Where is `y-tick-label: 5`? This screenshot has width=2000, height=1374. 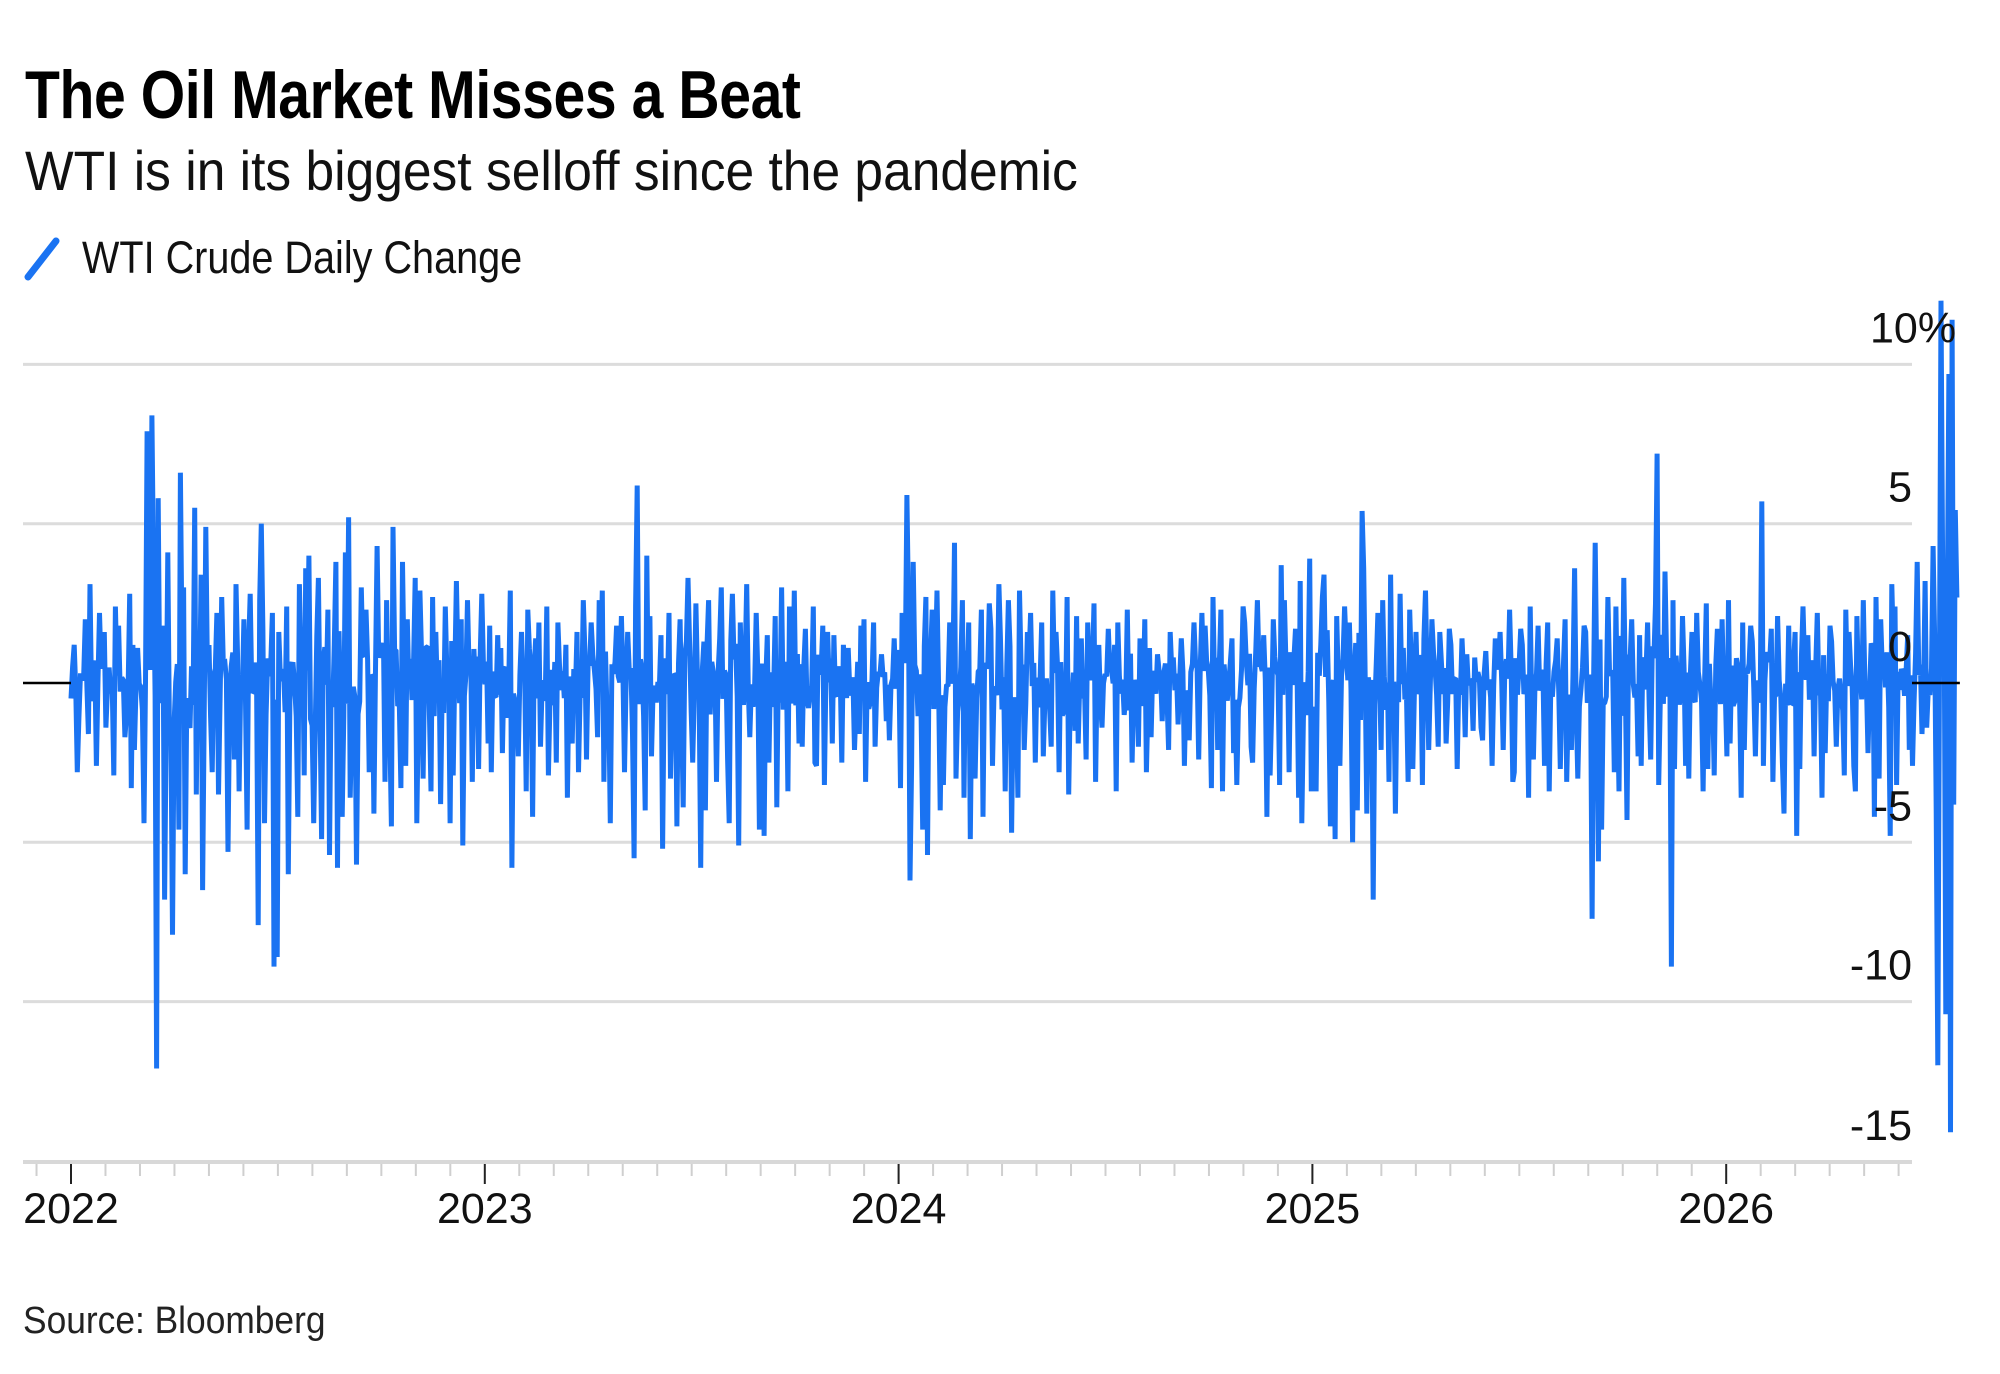 y-tick-label: 5 is located at coordinates (1900, 488).